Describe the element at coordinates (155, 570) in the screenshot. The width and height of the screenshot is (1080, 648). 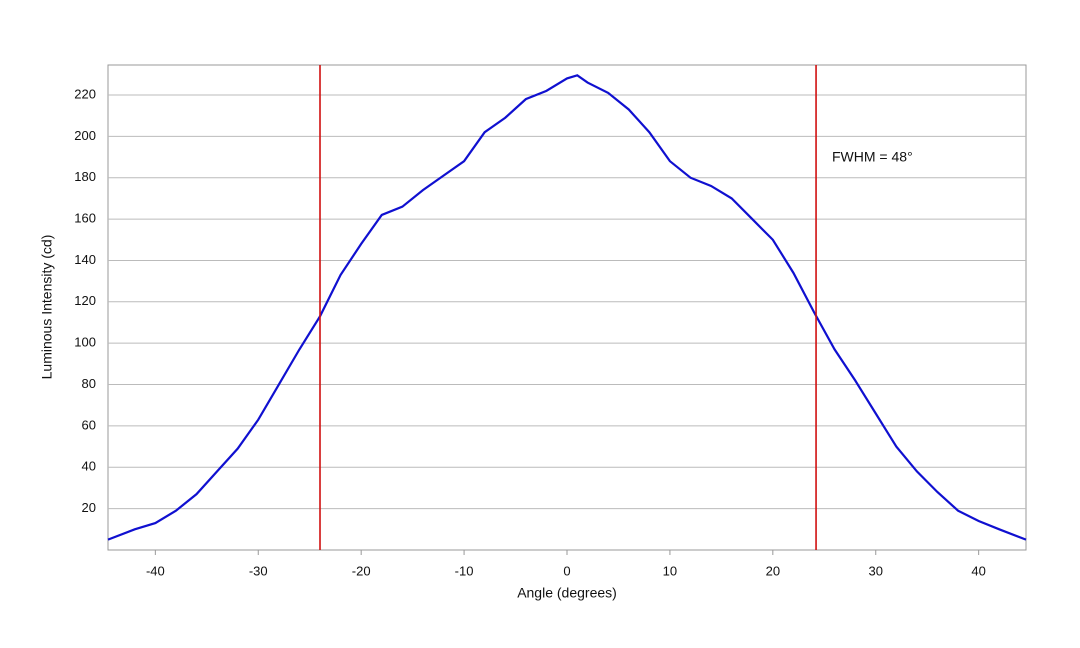
I see `x-tick-label: -40` at that location.